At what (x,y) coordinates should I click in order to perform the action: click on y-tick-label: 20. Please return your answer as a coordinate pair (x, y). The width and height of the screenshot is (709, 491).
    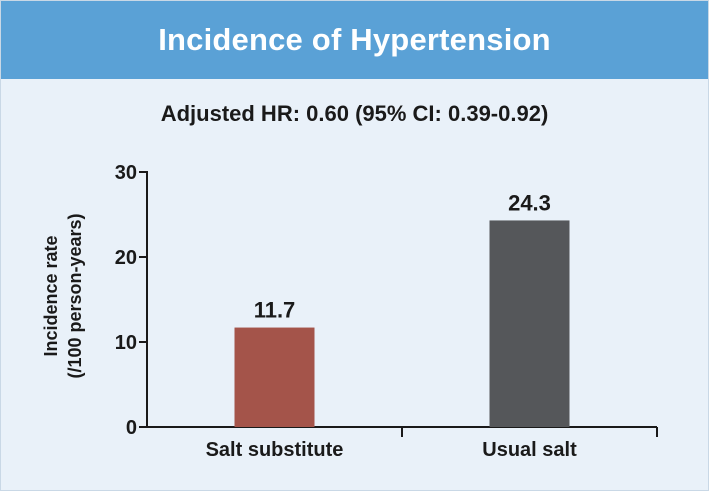
    Looking at the image, I should click on (126, 258).